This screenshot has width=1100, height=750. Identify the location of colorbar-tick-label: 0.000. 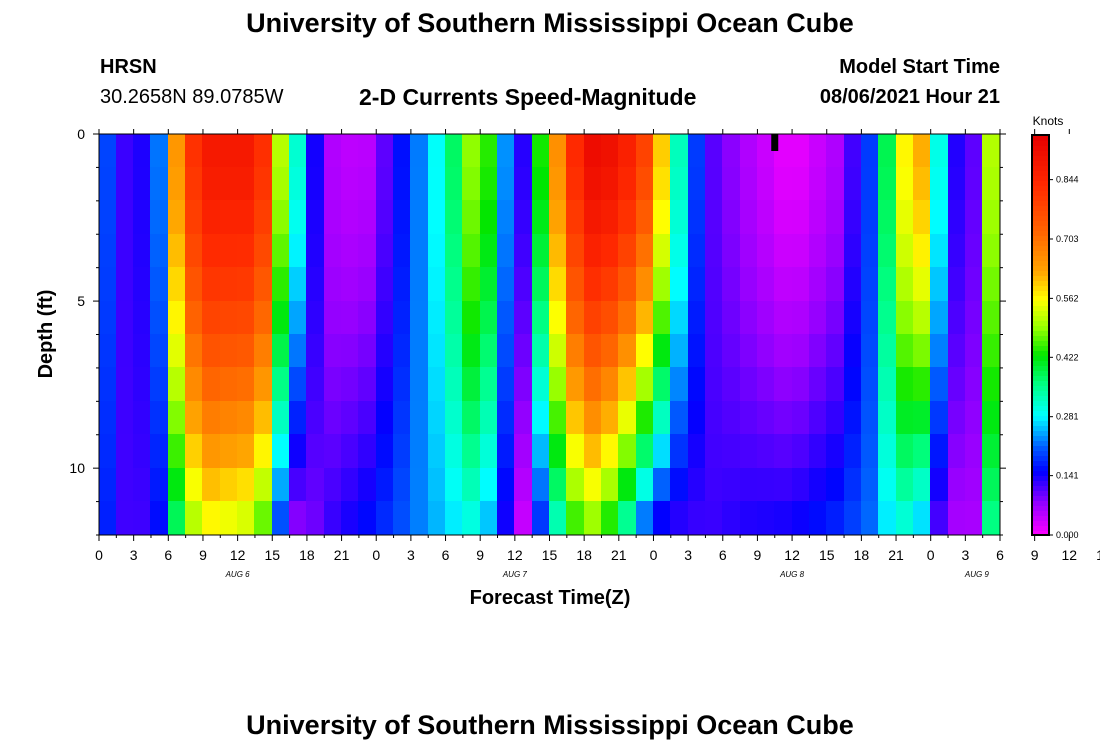
(1067, 535).